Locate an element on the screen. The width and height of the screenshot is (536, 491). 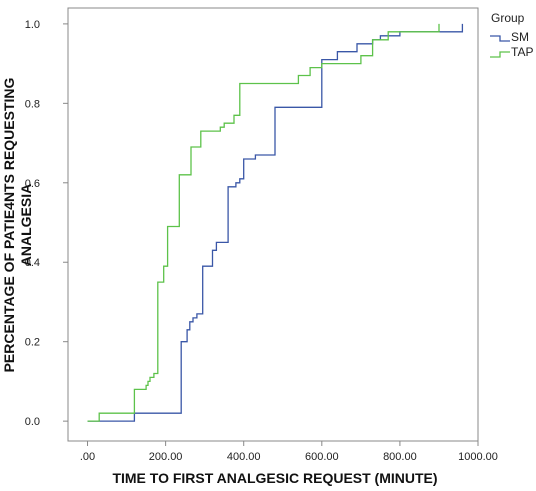
x-tick-label: 600.00 is located at coordinates (322, 457).